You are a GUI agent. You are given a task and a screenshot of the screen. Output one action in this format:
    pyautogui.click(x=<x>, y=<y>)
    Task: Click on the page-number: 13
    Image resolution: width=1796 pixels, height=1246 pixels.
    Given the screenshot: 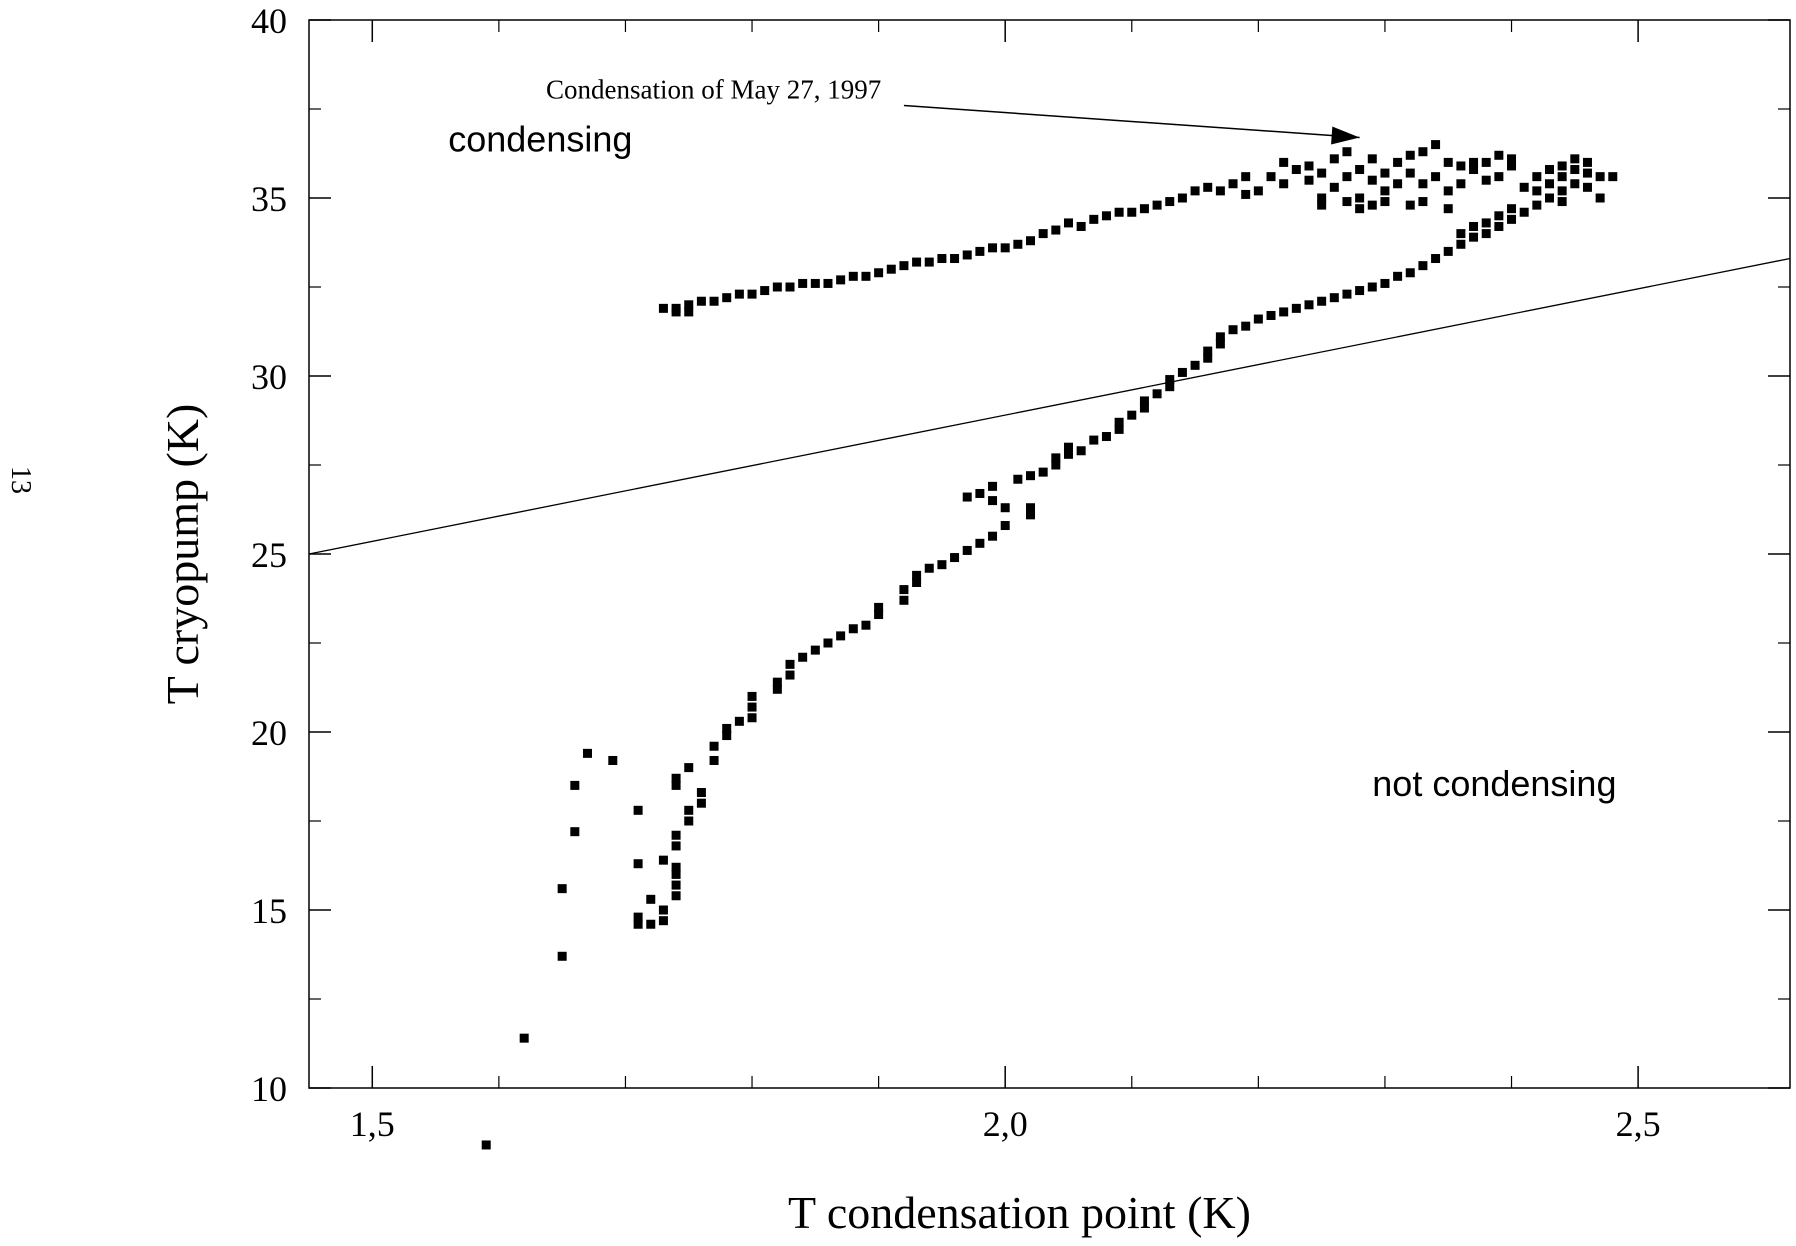 What is the action you would take?
    pyautogui.click(x=20, y=480)
    